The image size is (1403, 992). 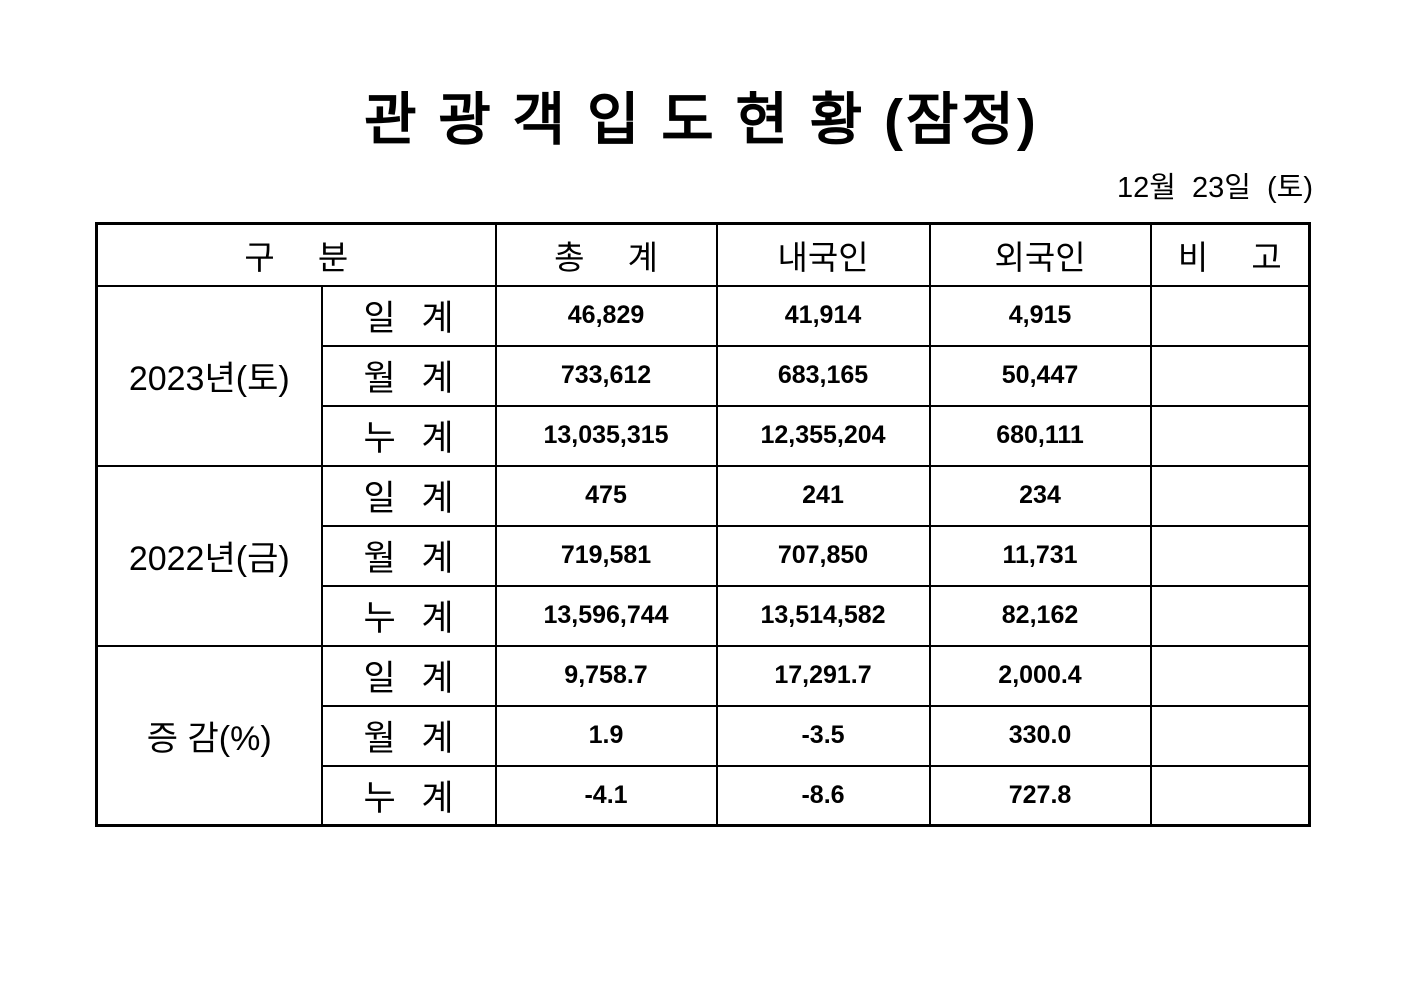 What do you see at coordinates (1215, 188) in the screenshot?
I see `report-date: 12월 23일 (토)` at bounding box center [1215, 188].